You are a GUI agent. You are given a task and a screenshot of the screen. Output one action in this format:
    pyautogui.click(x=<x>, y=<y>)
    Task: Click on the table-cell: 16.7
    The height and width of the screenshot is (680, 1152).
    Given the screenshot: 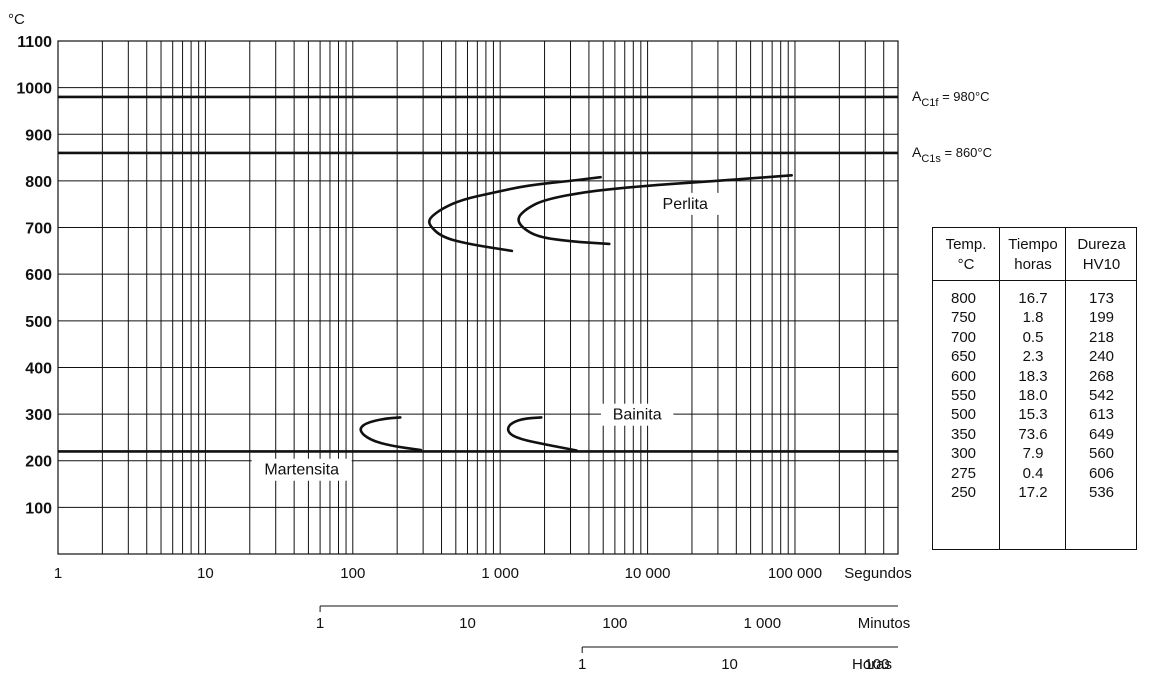 What is the action you would take?
    pyautogui.click(x=1033, y=298)
    